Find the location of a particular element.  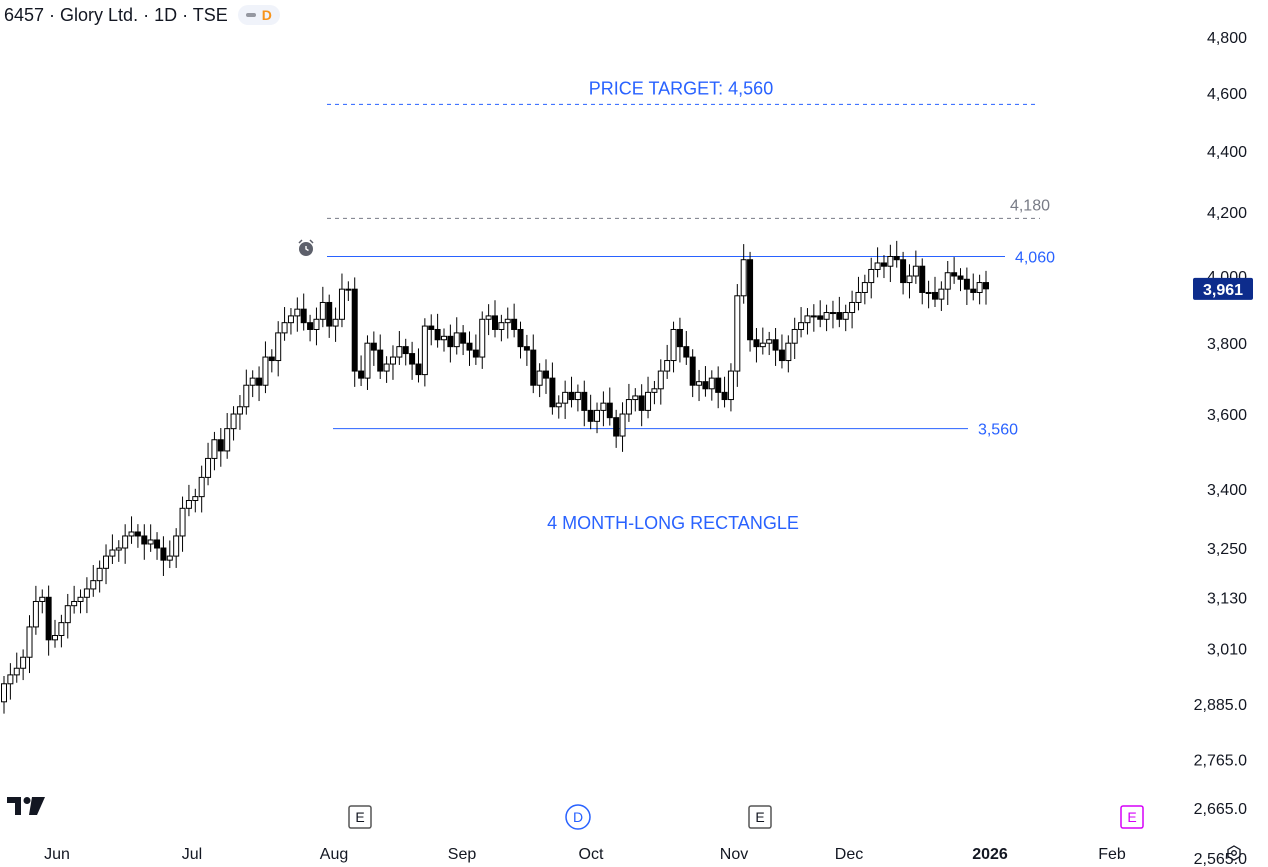

price-target-label: PRICE TARGET: 4,560 is located at coordinates (681, 88).